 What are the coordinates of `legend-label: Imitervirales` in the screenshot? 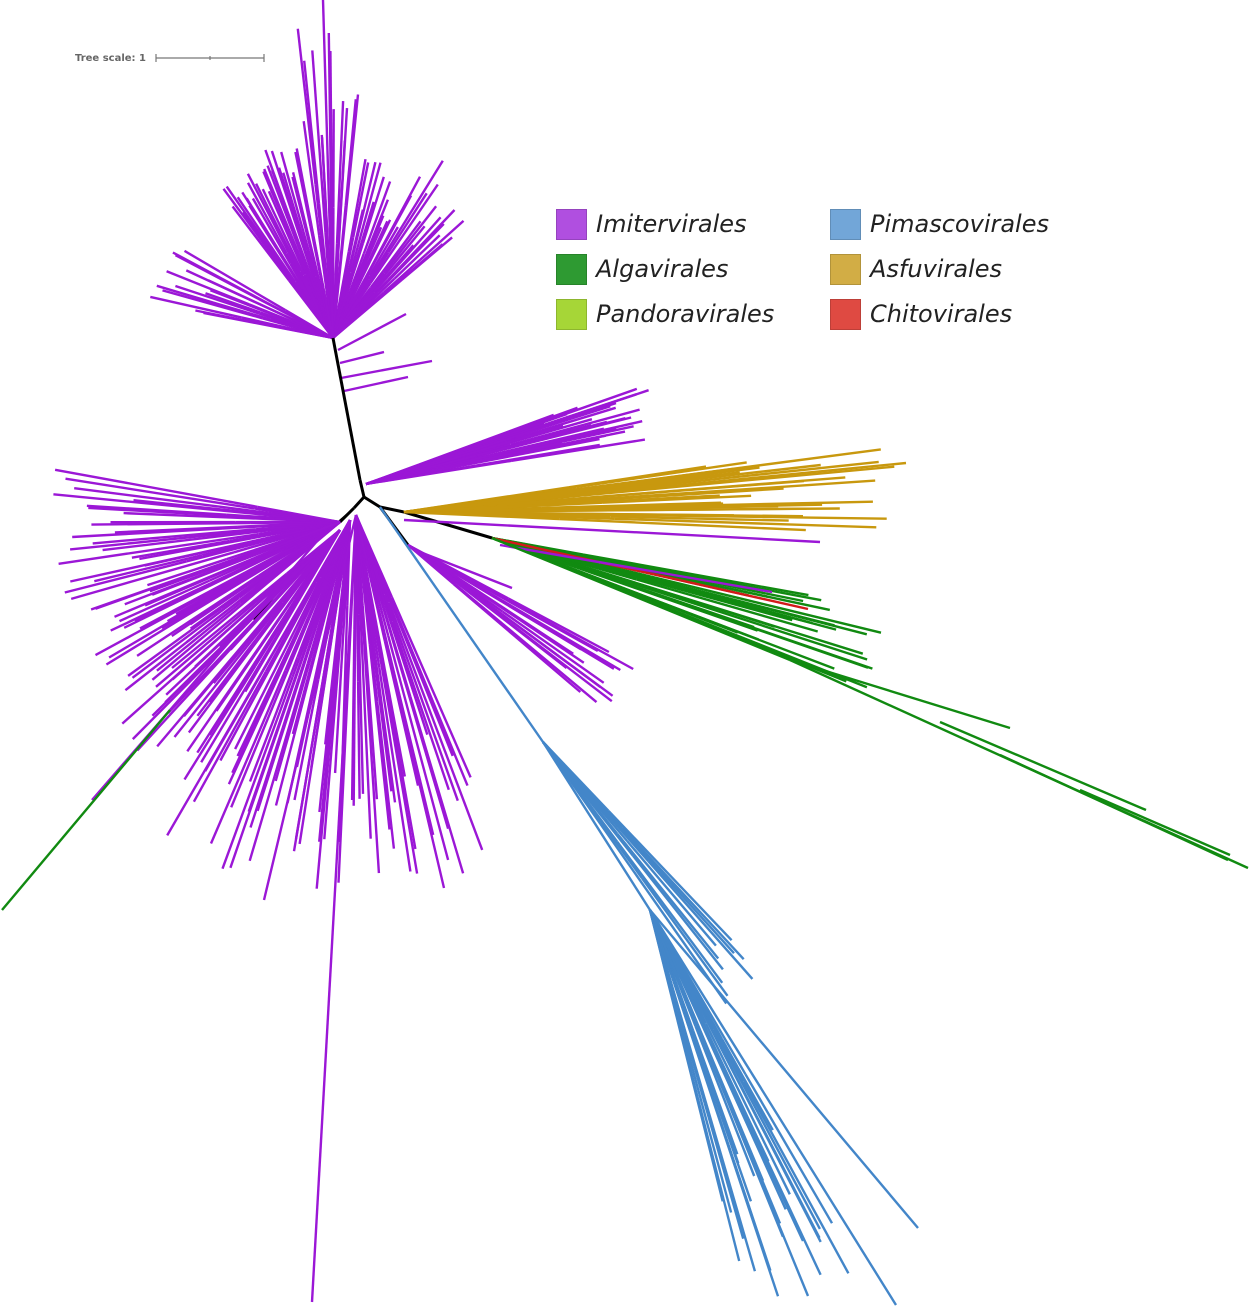 It's located at (671, 224).